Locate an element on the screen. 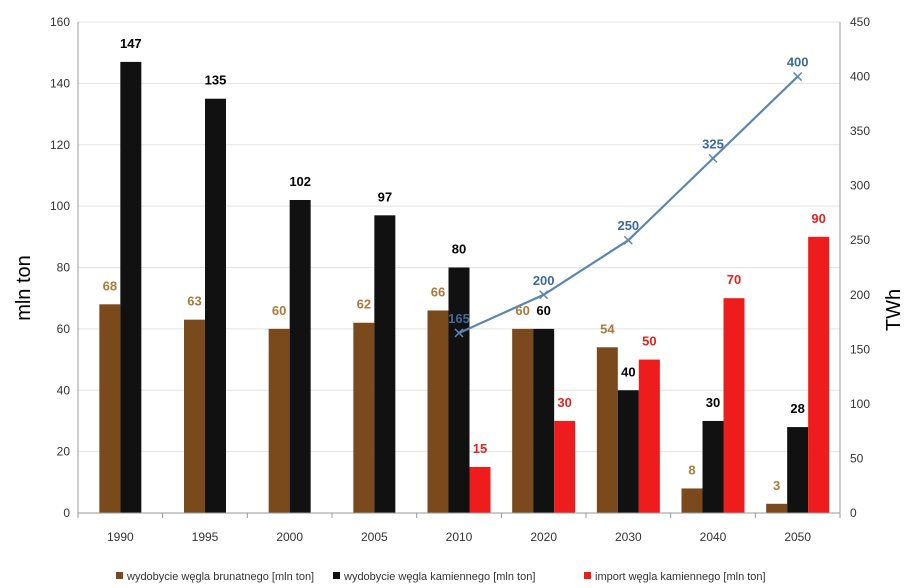 The width and height of the screenshot is (905, 588). y-tick-label: 80 is located at coordinates (64, 268).